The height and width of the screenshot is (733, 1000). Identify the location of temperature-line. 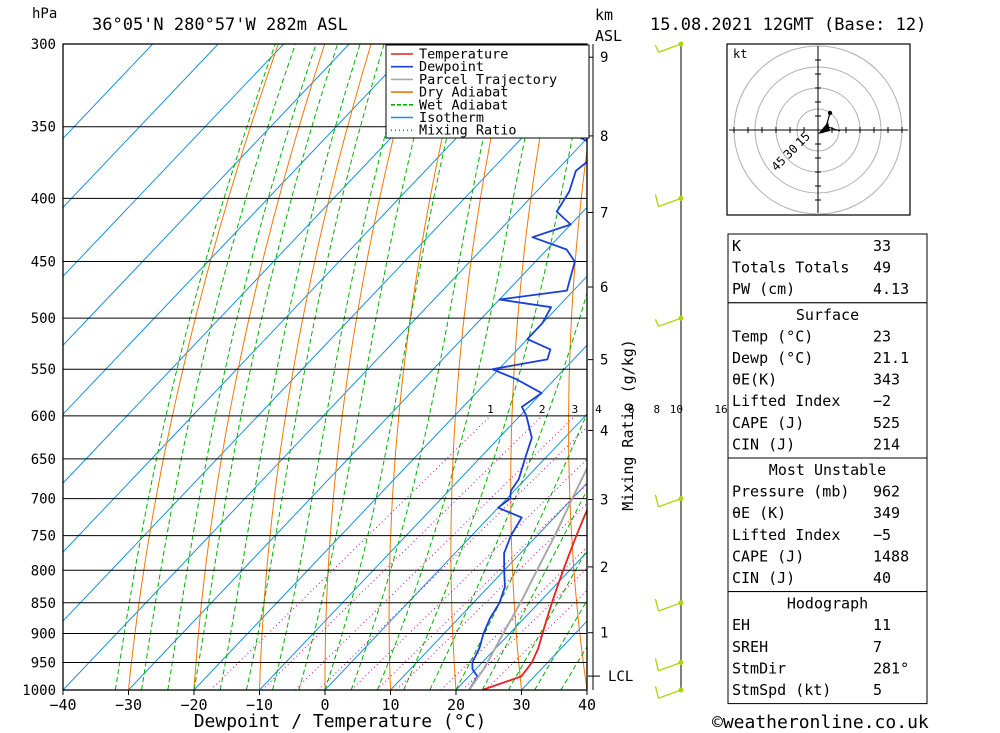
(534, 598).